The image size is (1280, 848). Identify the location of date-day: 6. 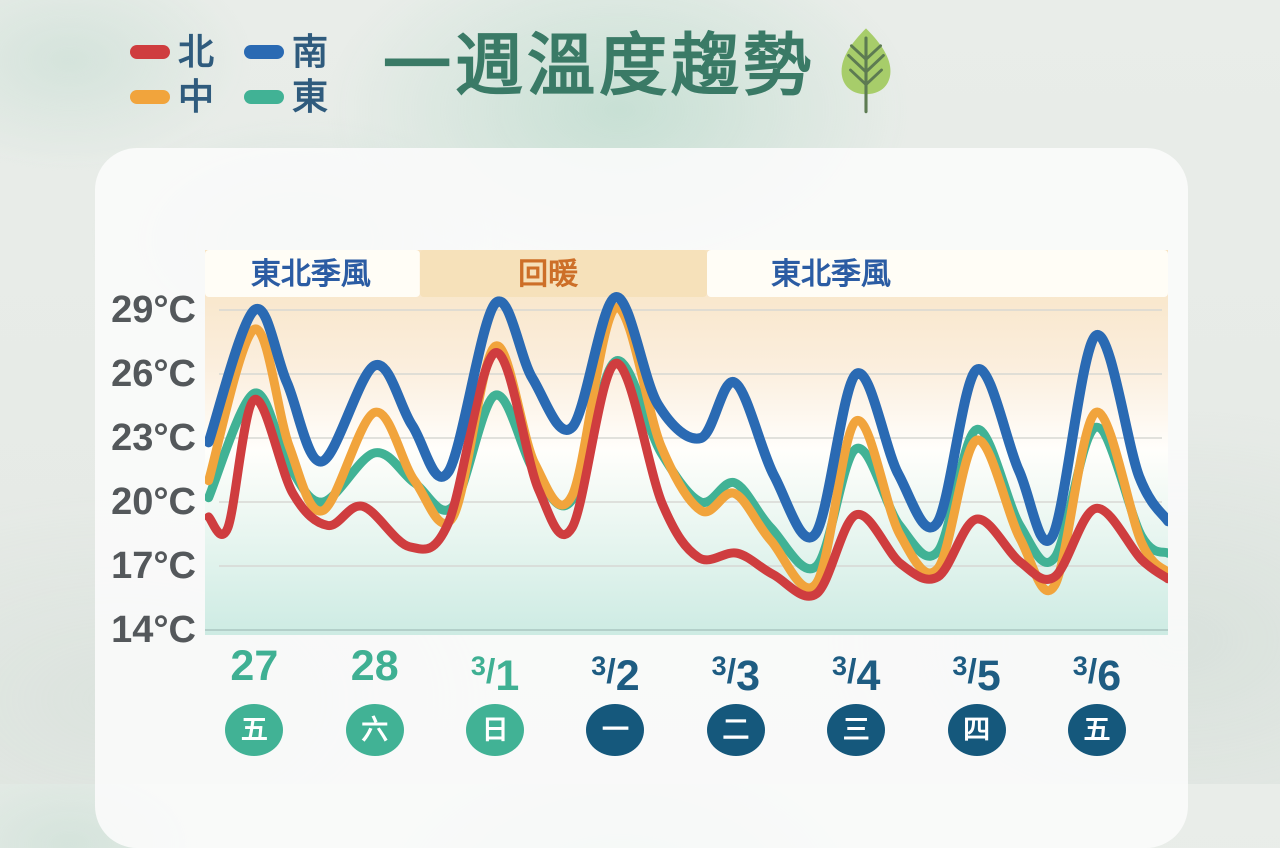
(1109, 676).